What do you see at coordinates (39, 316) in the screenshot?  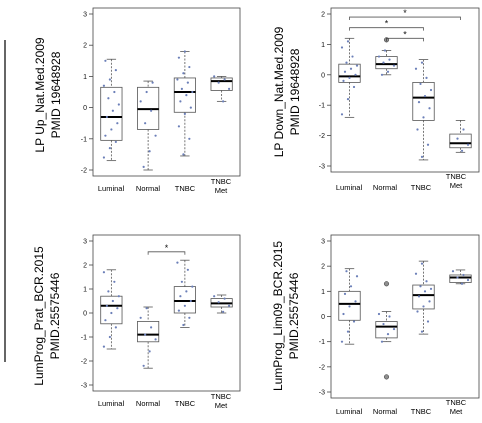 I see `panel-lumprog-prat-ylabel-line-1: LumProg_Prat_BCR.2015` at bounding box center [39, 316].